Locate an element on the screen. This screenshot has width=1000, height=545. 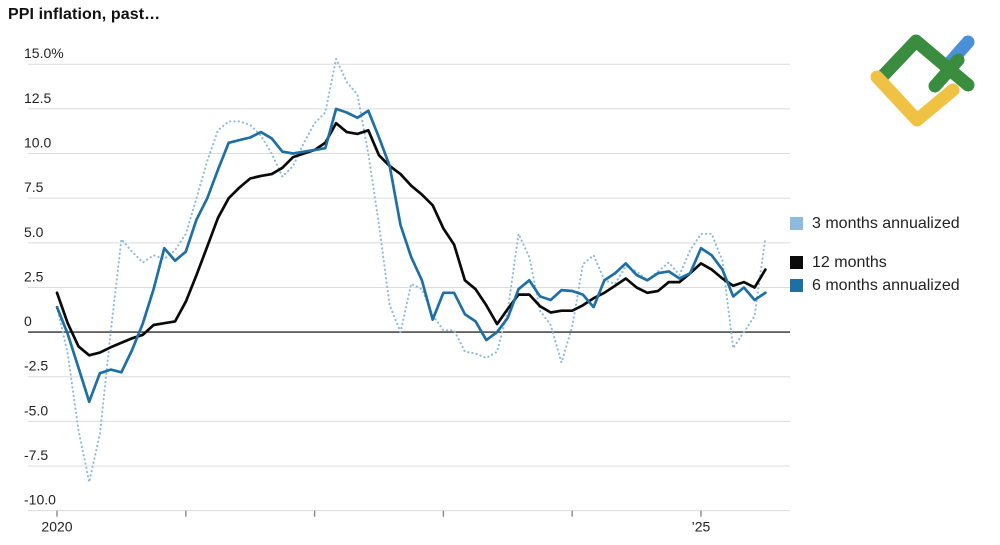
y-tick-label: -7.5 is located at coordinates (36, 455).